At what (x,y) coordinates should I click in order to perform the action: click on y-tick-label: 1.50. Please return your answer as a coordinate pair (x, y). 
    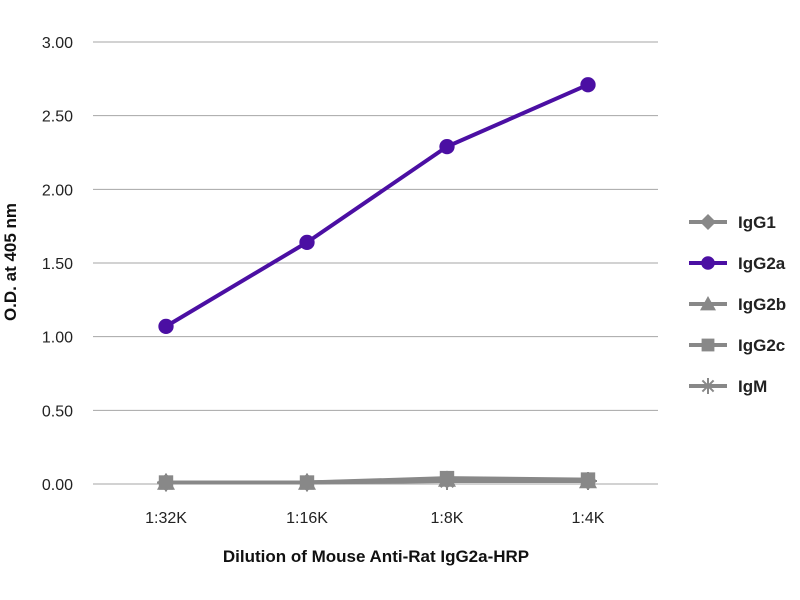
    Looking at the image, I should click on (57, 264).